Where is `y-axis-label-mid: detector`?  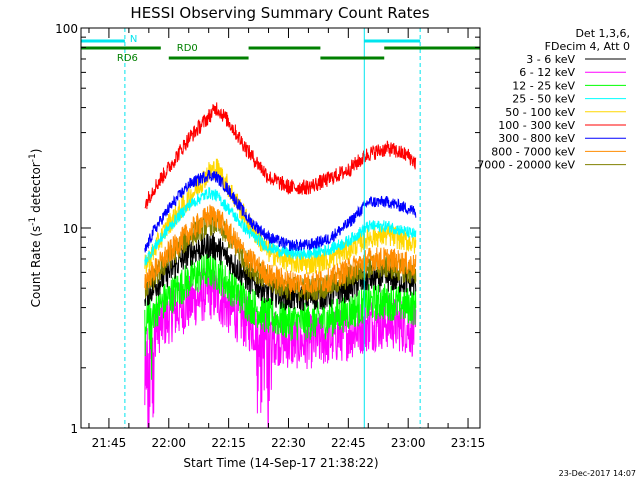 y-axis-label-mid: detector is located at coordinates (36, 189).